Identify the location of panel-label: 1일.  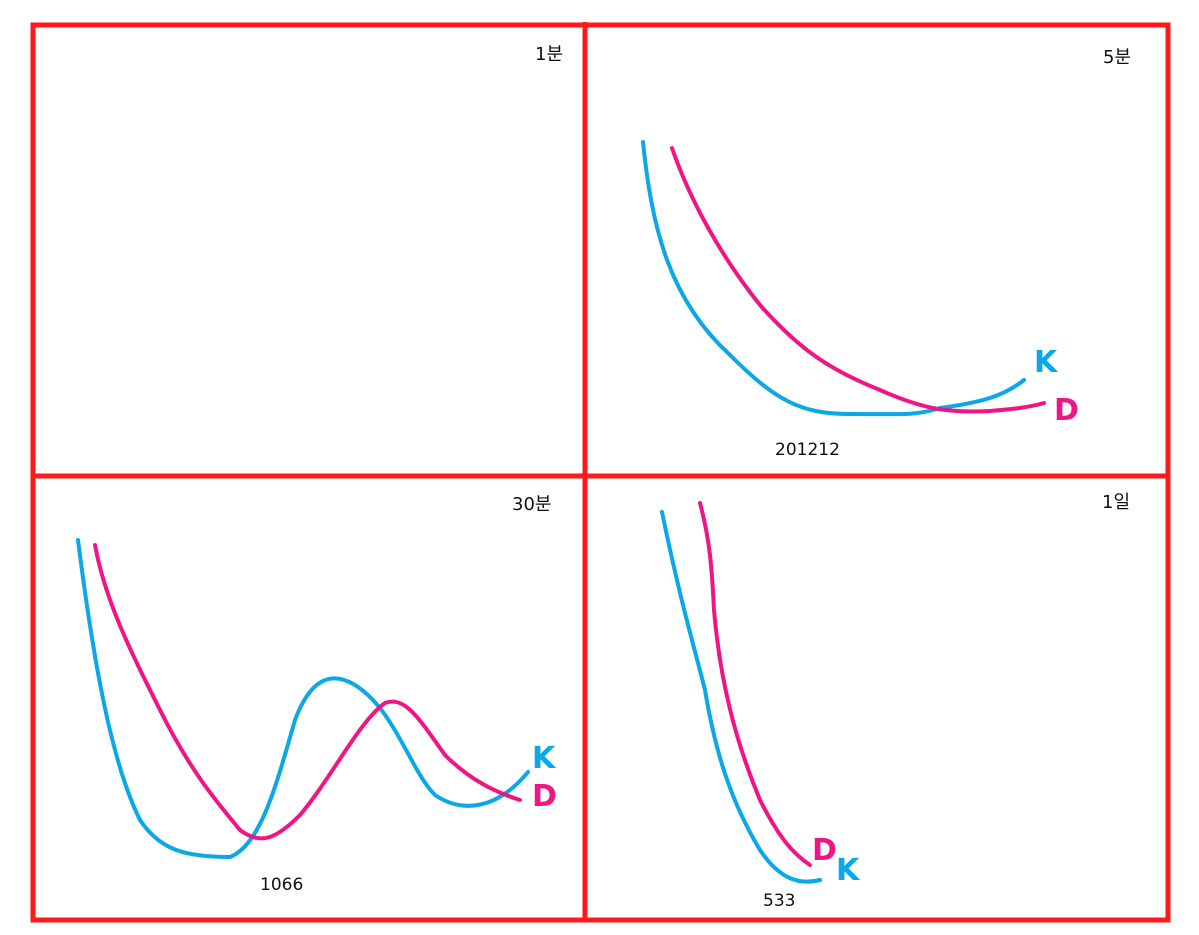
(1116, 502).